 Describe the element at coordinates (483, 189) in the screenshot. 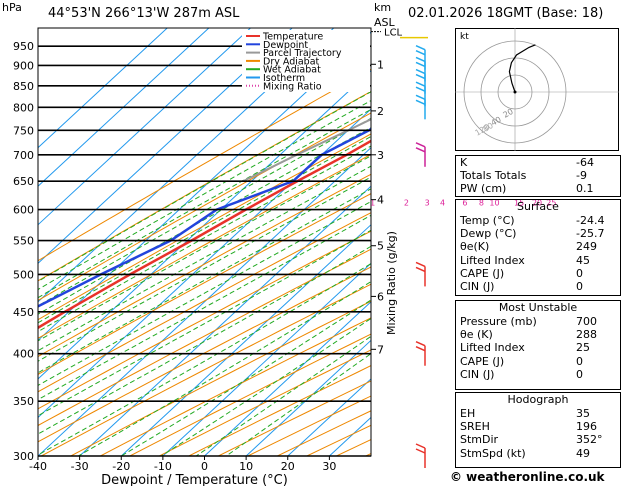

I see `index-label: PW (cm)` at that location.